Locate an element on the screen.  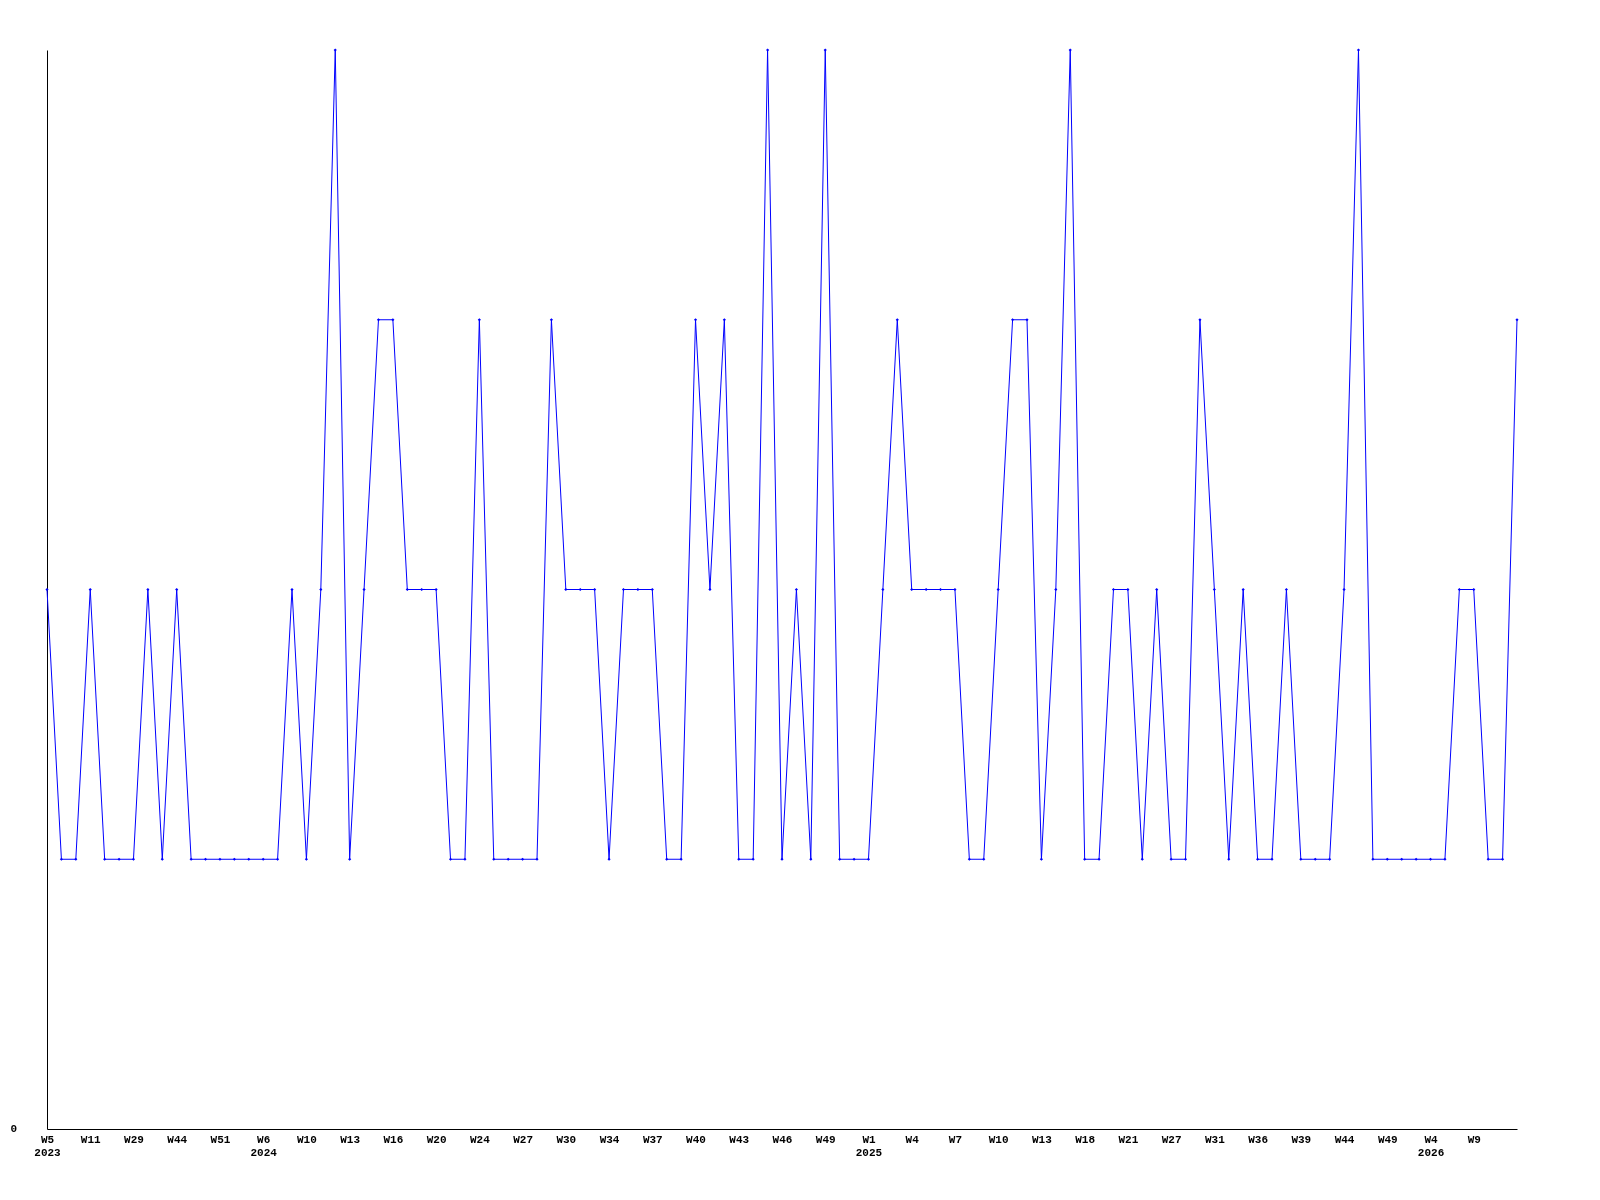
x-tick-label: W18 is located at coordinates (1085, 1139).